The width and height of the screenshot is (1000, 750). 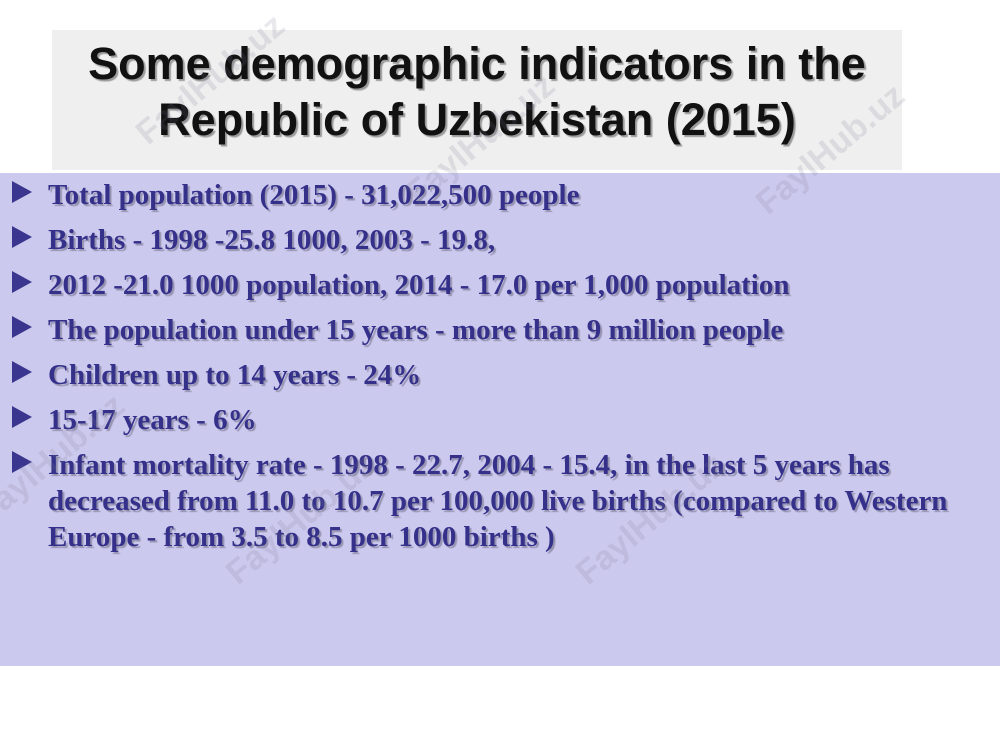 I want to click on bullet-item: Children up to 14 years - 24%, so click(x=500, y=375).